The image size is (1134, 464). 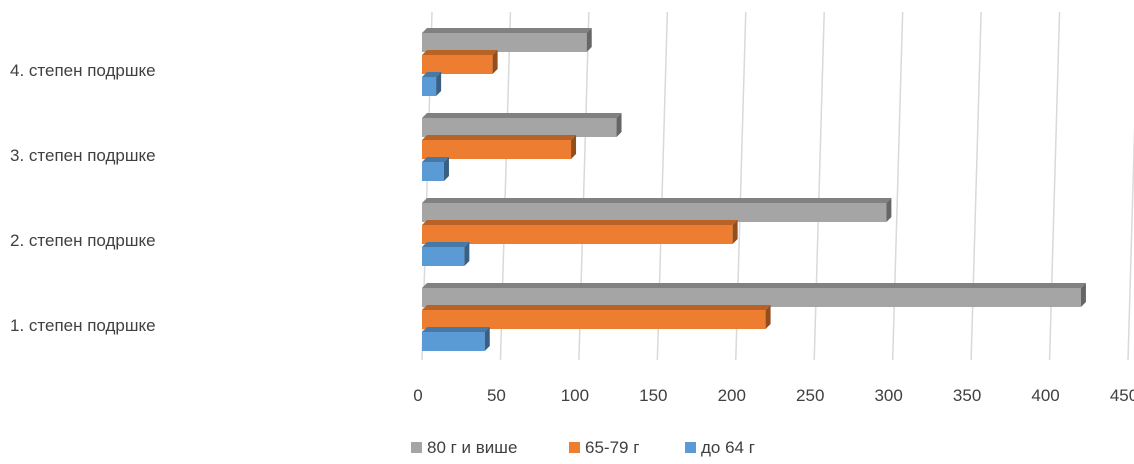 I want to click on category-label-4: 1. степен подршке, so click(x=83, y=325).